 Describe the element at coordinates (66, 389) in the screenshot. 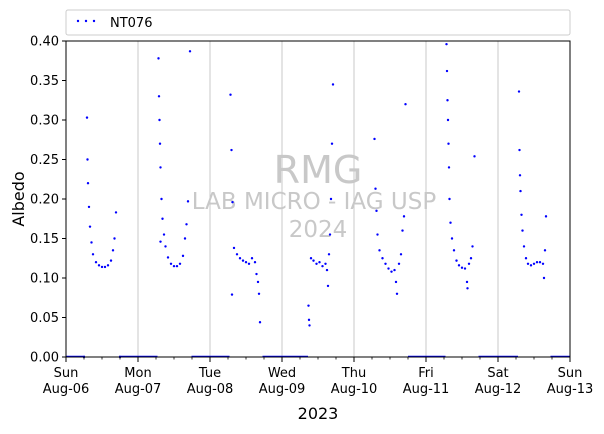

I see `x-tick-date: Aug-06` at that location.